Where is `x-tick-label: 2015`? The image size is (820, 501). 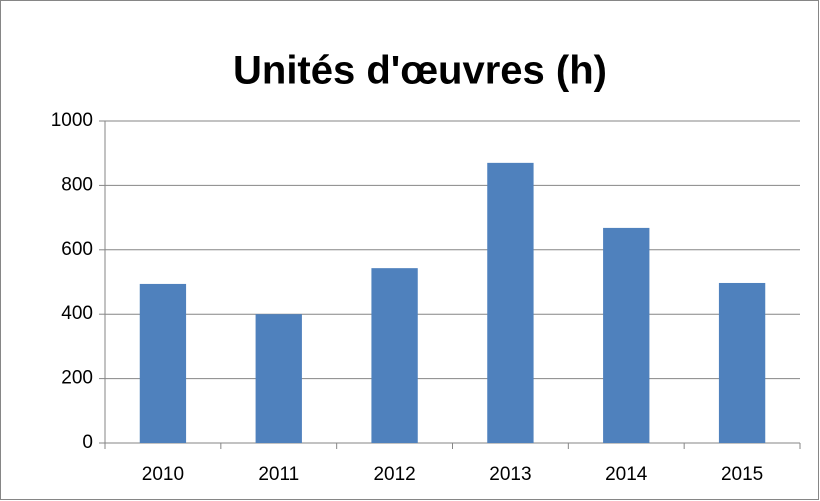 x-tick-label: 2015 is located at coordinates (742, 474).